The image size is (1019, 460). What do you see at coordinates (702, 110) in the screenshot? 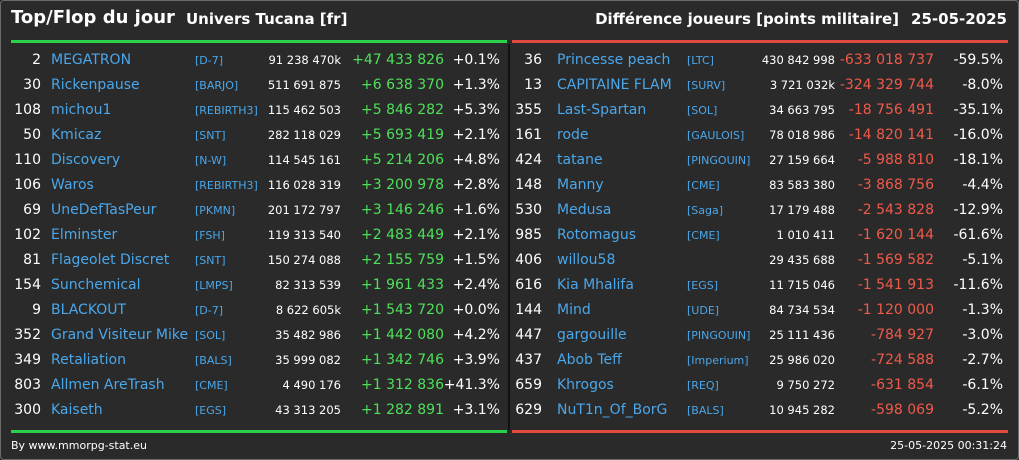
I see `alliance-tag: [SOL]` at bounding box center [702, 110].